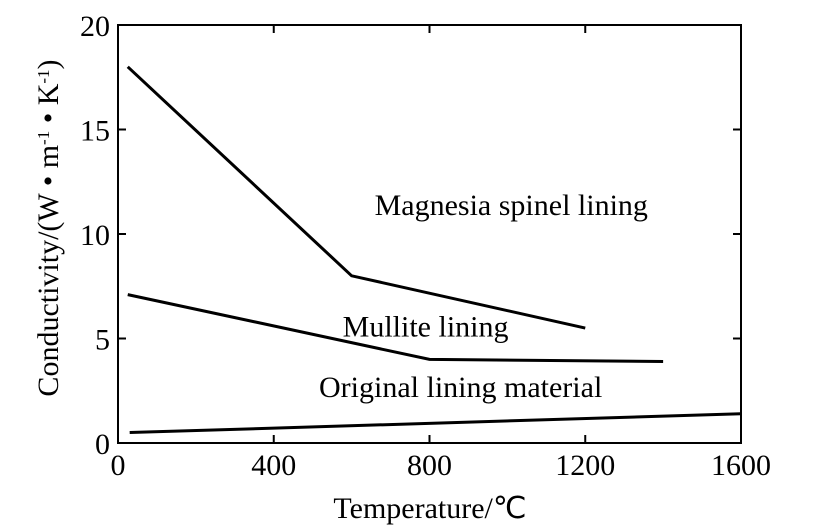 This screenshot has height=529, width=835. Describe the element at coordinates (741, 465) in the screenshot. I see `x-tick-label: 1600` at that location.